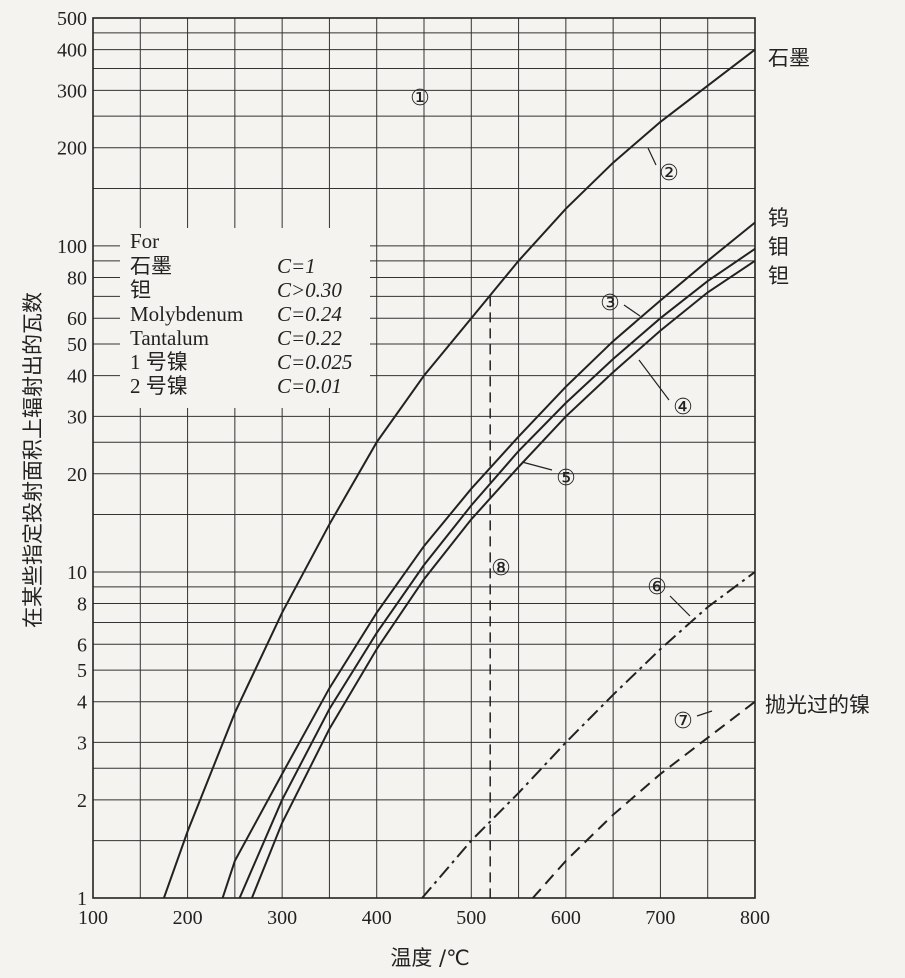  What do you see at coordinates (82, 703) in the screenshot?
I see `y-tick-label: 4` at bounding box center [82, 703].